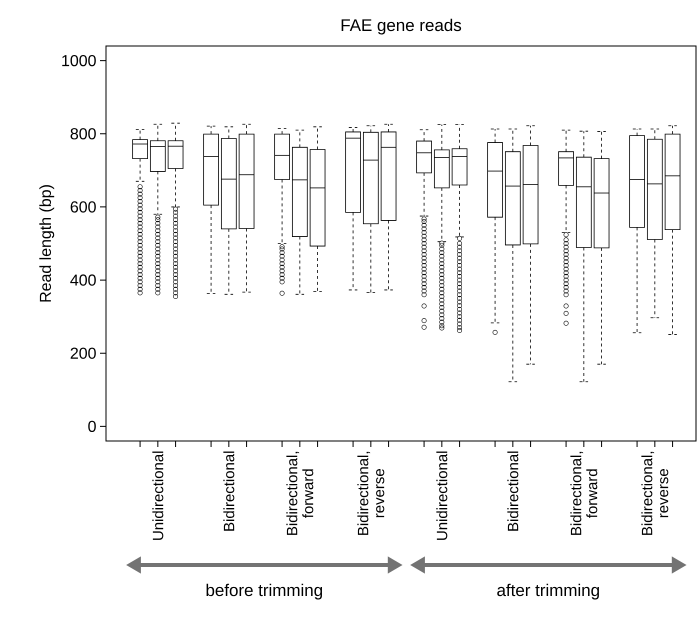 The image size is (697, 624). Describe the element at coordinates (83, 353) in the screenshot. I see `y-tick-label: 200` at that location.